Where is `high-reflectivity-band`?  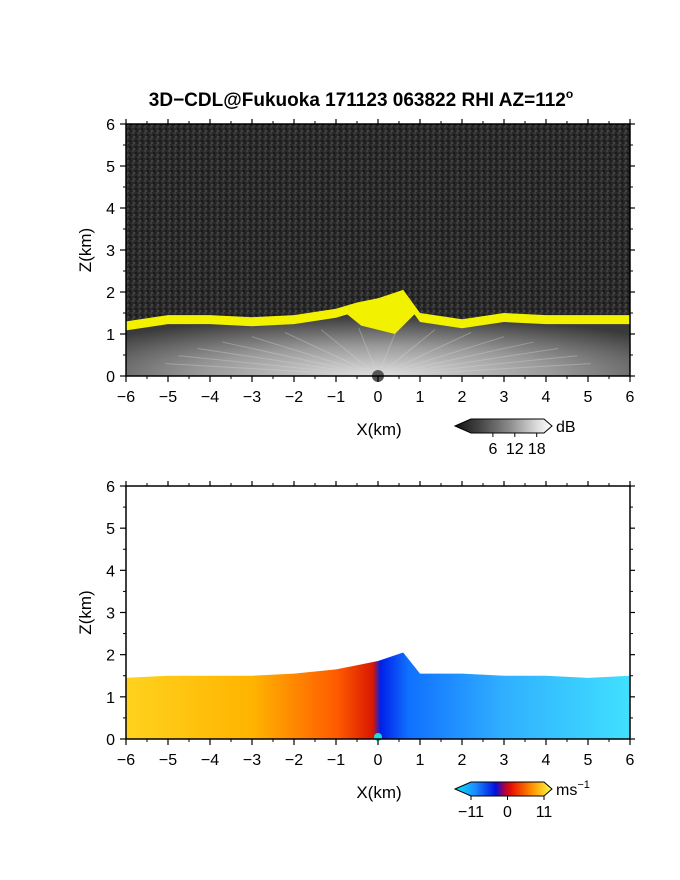
high-reflectivity-band is located at coordinates (378, 310).